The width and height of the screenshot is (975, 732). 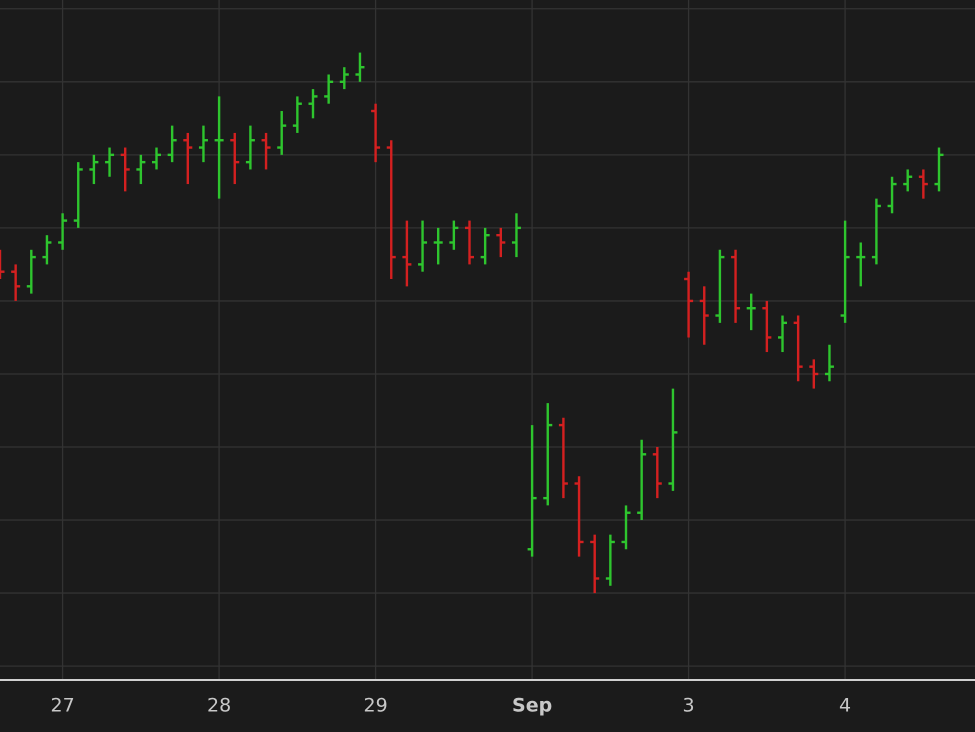 What do you see at coordinates (845, 706) in the screenshot?
I see `x-tick-label: 4` at bounding box center [845, 706].